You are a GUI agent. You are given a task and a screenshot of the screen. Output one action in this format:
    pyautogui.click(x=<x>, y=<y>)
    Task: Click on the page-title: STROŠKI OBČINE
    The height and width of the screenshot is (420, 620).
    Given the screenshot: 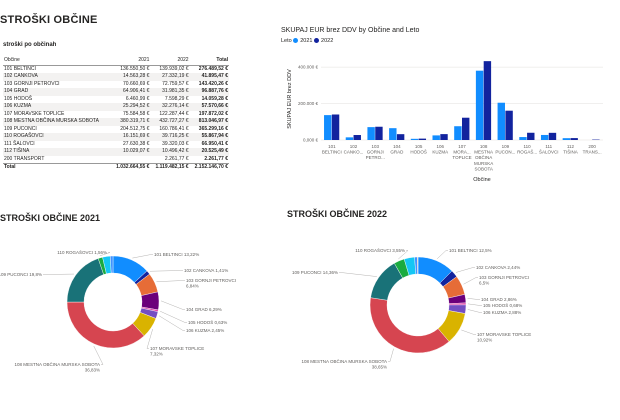 What is the action you would take?
    pyautogui.click(x=49, y=20)
    